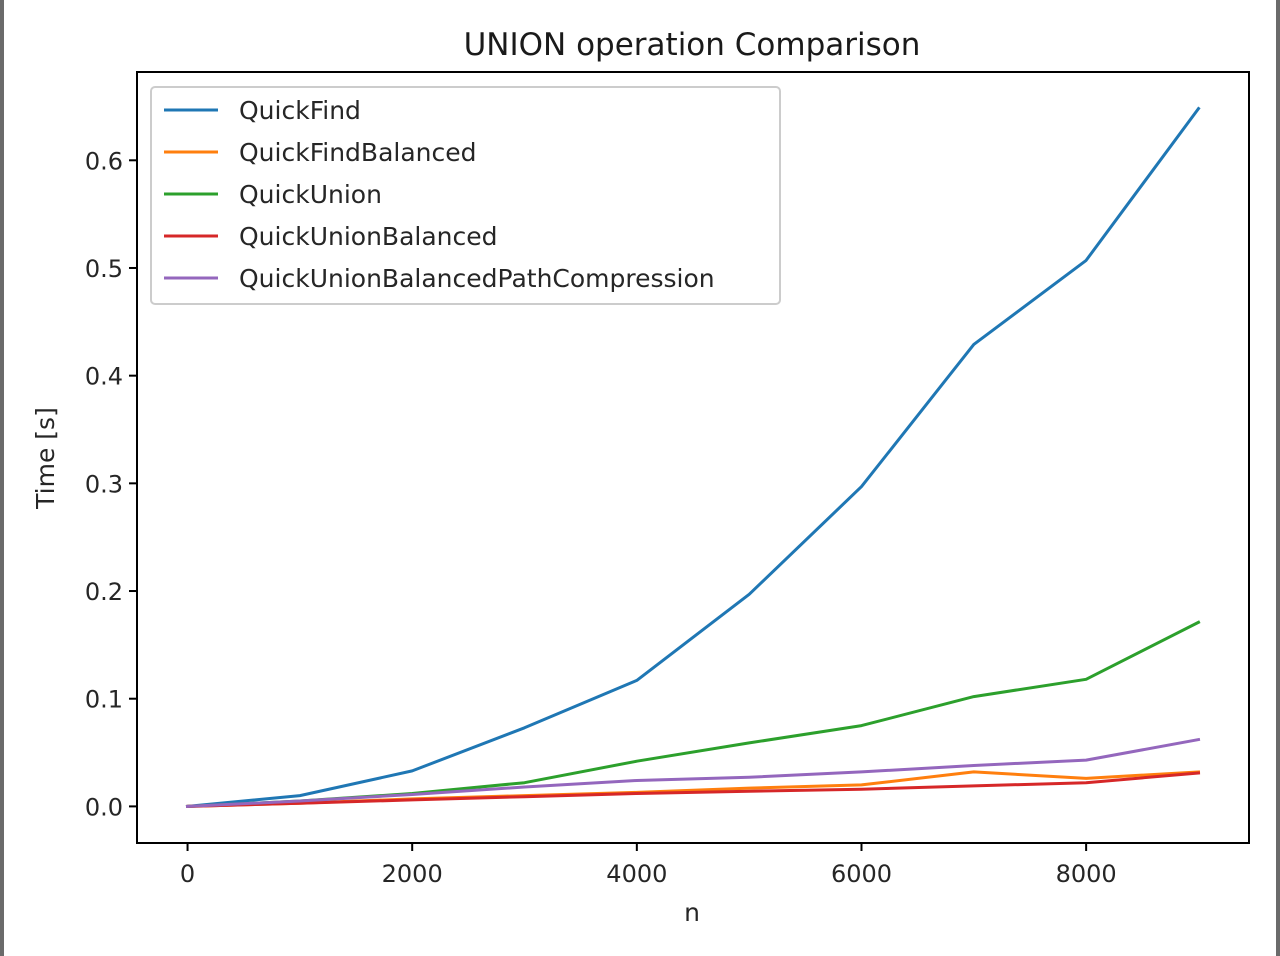  What do you see at coordinates (104, 700) in the screenshot?
I see `y-tick-label: 0.1` at bounding box center [104, 700].